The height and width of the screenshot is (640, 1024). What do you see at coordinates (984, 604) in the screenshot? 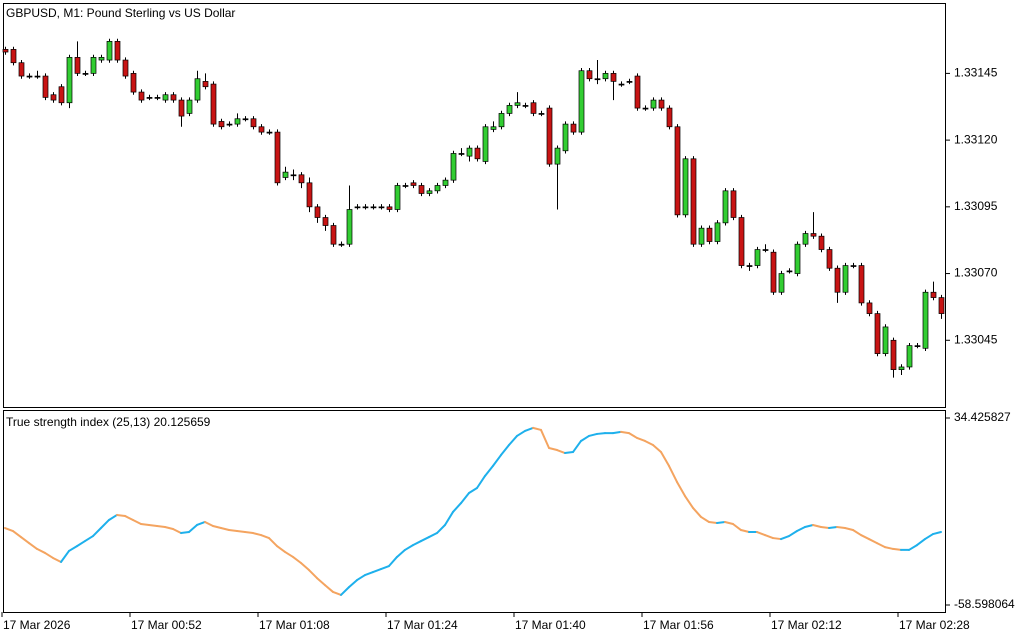
I see `y-tick-label: -58.598064` at bounding box center [984, 604].